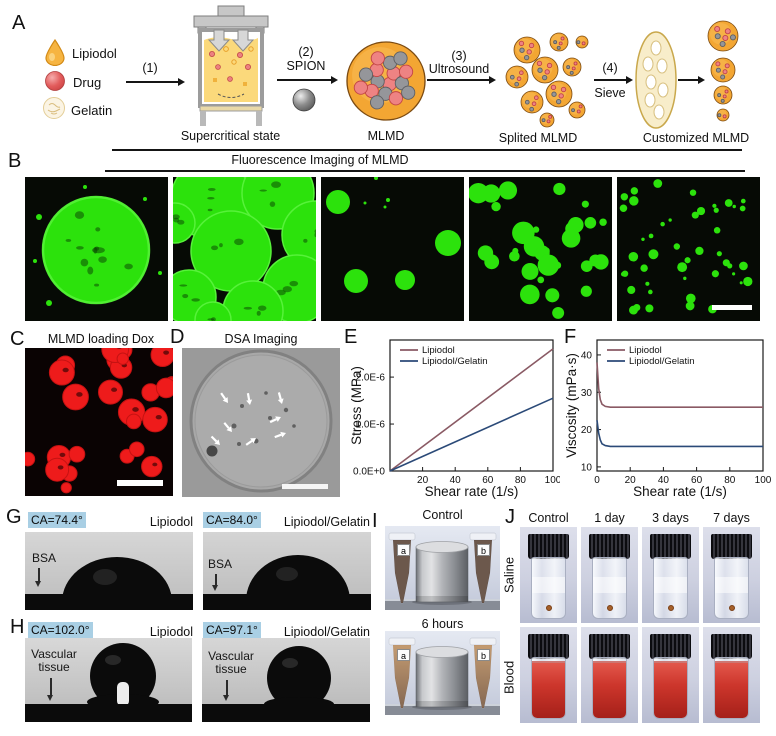 This screenshot has width=776, height=736. What do you see at coordinates (19, 23) in the screenshot?
I see `panel-a-label: A` at bounding box center [19, 23].